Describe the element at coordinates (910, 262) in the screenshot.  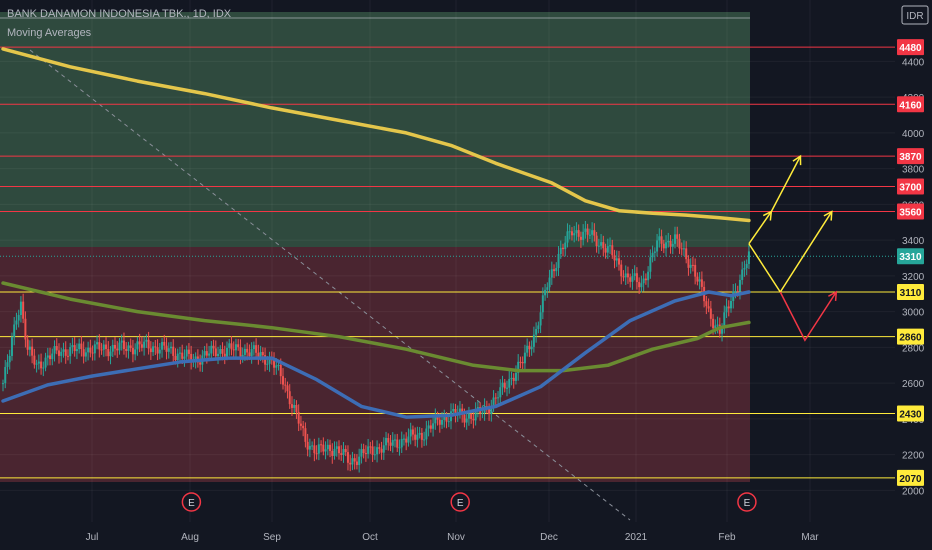
I see `level-labels: 4480 4160 3870 3700 3560 3110 2860 2430 2070 3310` at that location.